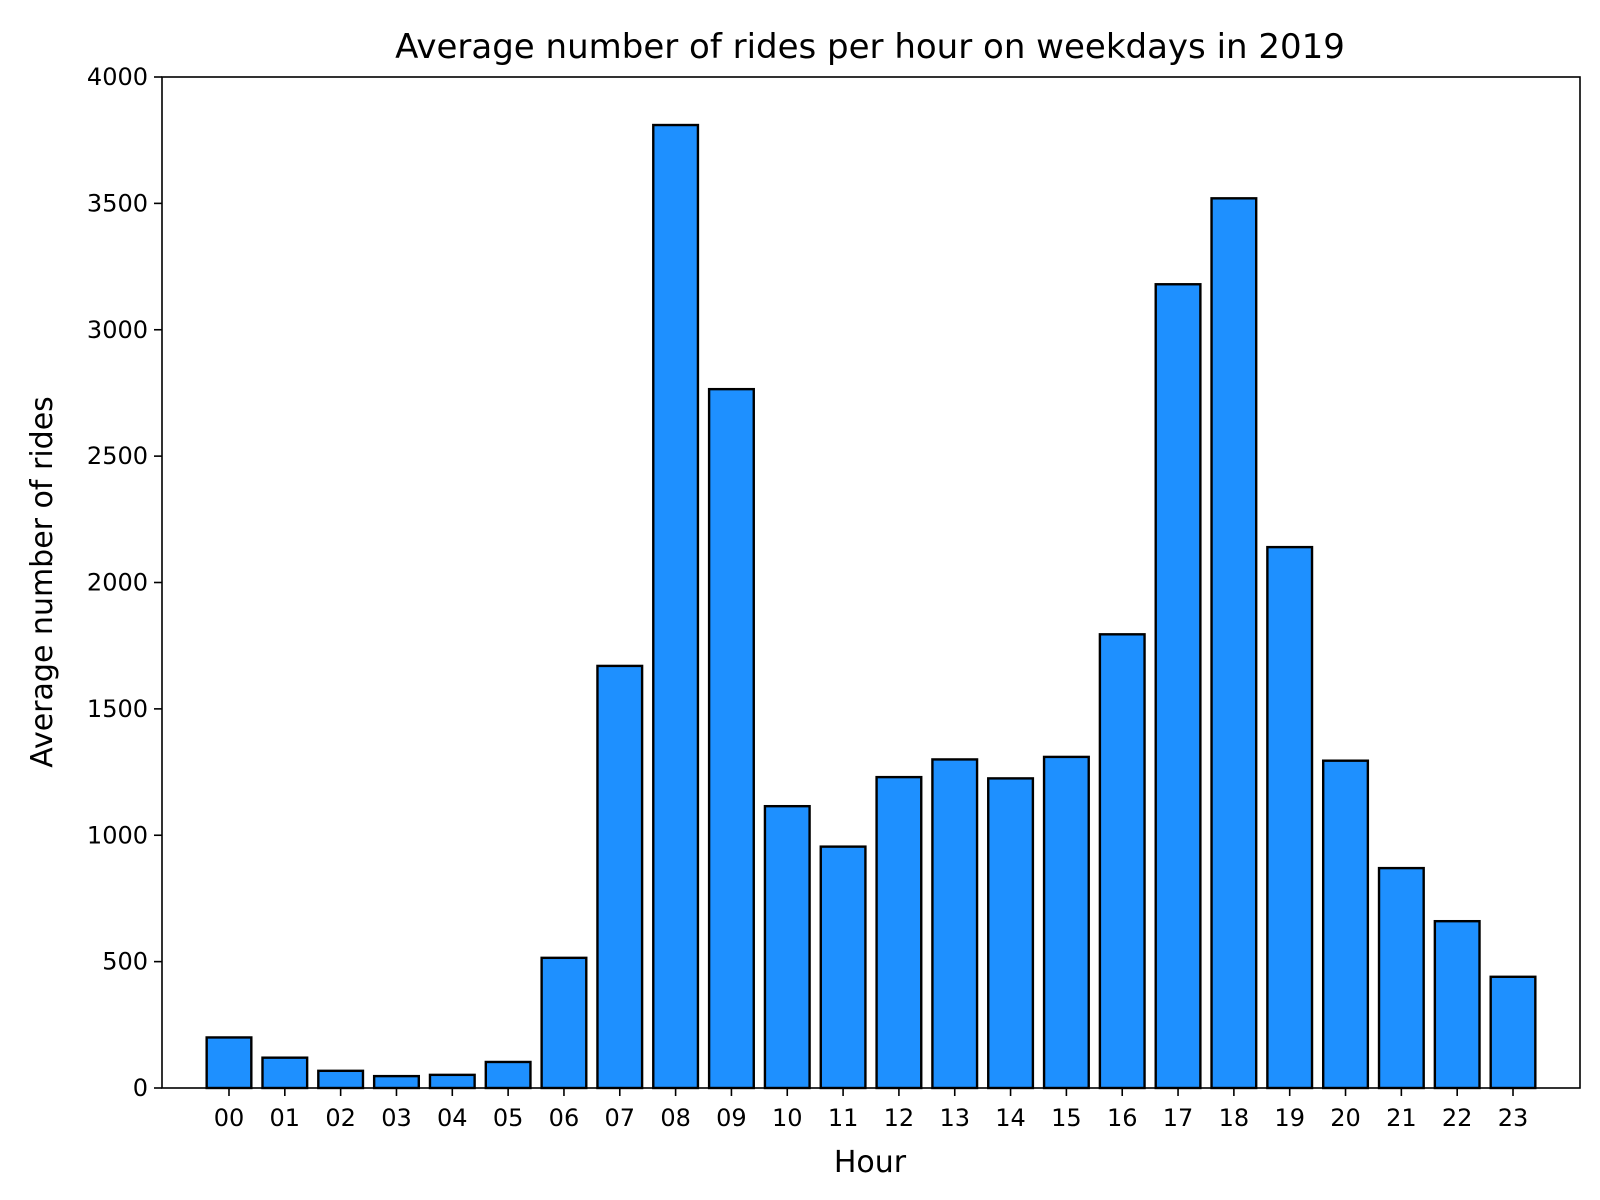 The image size is (1600, 1200). Describe the element at coordinates (1178, 1118) in the screenshot. I see `x-tick-label: 17` at that location.